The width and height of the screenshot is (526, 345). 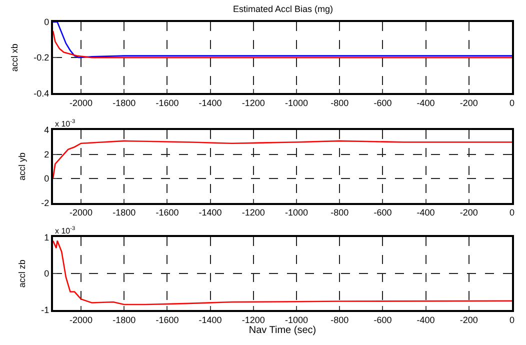 I want to click on y-tick-label: -2, so click(x=45, y=203).